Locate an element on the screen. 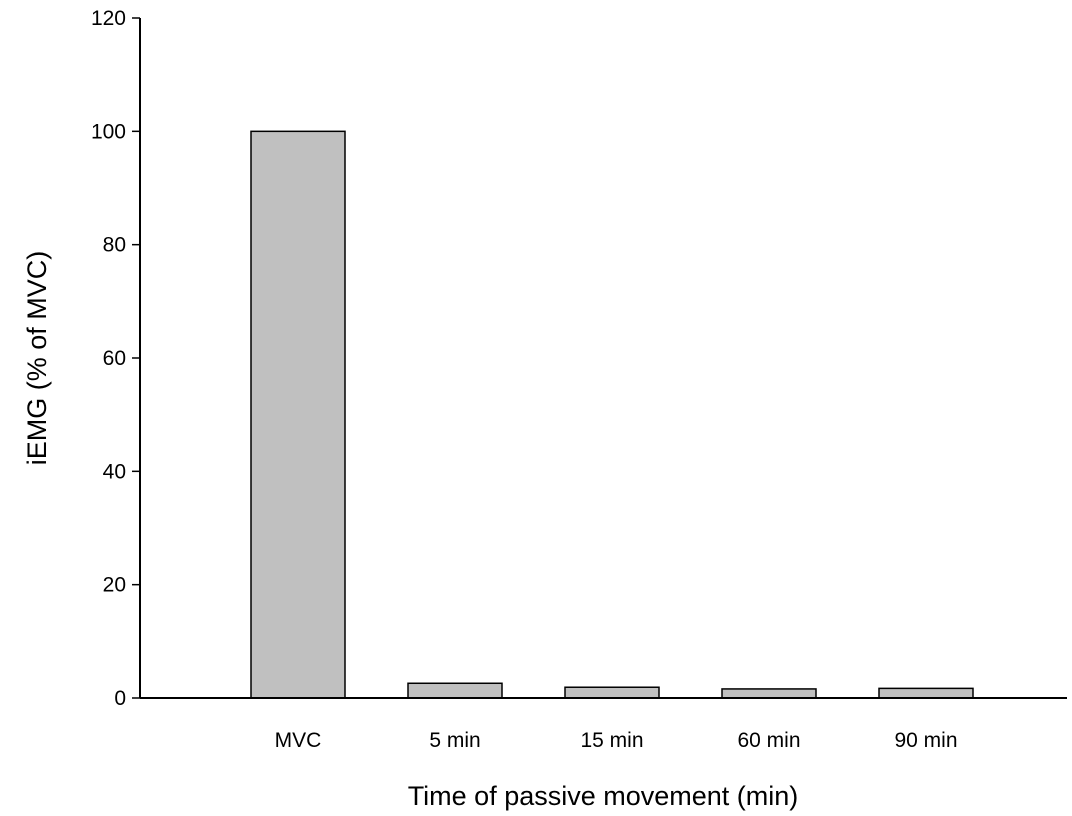 This screenshot has width=1072, height=816. x-tick-label: 15 min is located at coordinates (611, 740).